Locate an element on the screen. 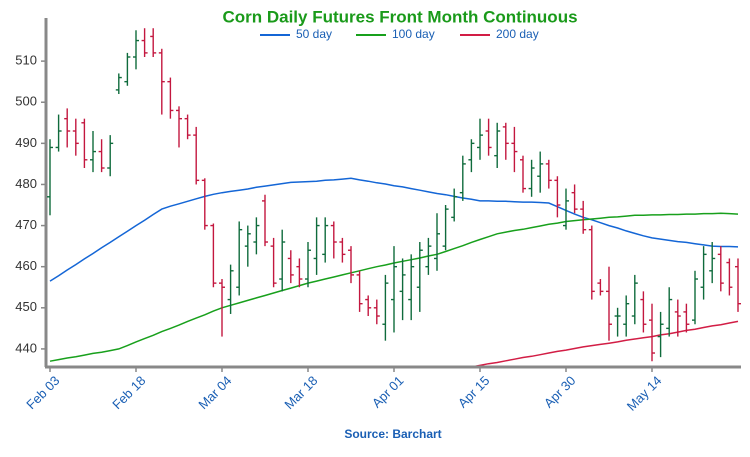 The width and height of the screenshot is (750, 457). y-tick-label: 440 is located at coordinates (26, 347).